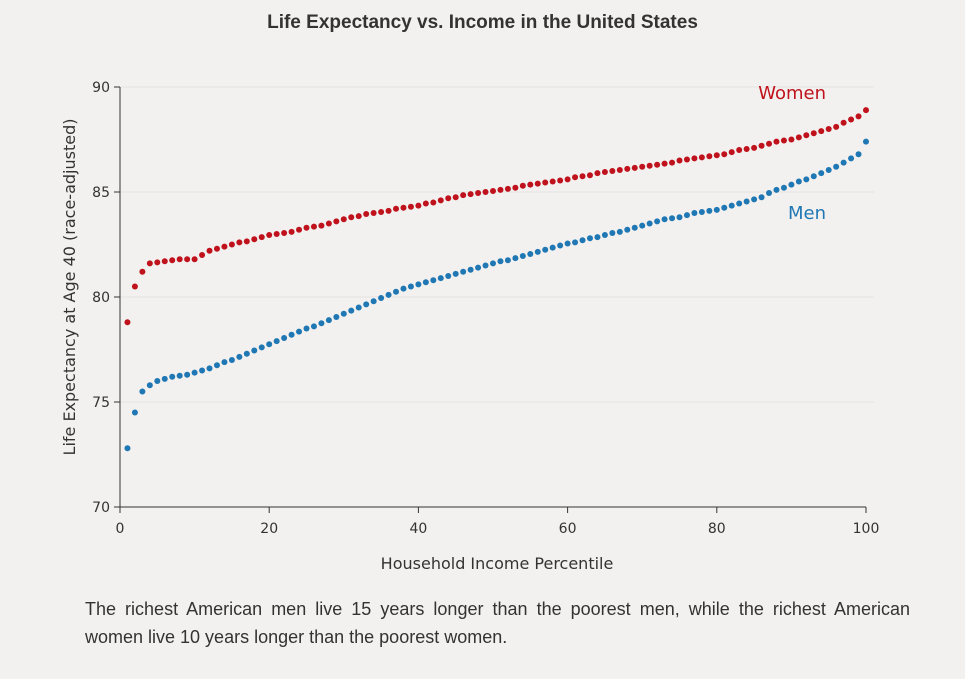 The image size is (965, 679). Describe the element at coordinates (497, 522) in the screenshot. I see `x-ticks: 0 20 40 60 80 100` at that location.